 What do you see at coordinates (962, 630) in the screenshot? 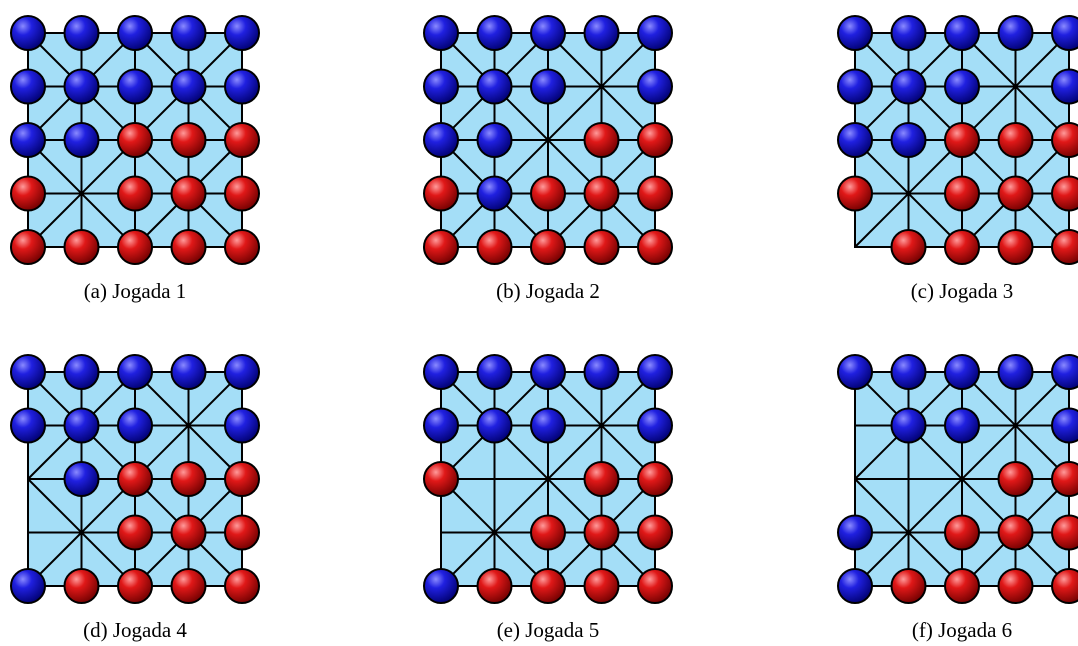
I see `caption: (f) Jogada 6` at bounding box center [962, 630].